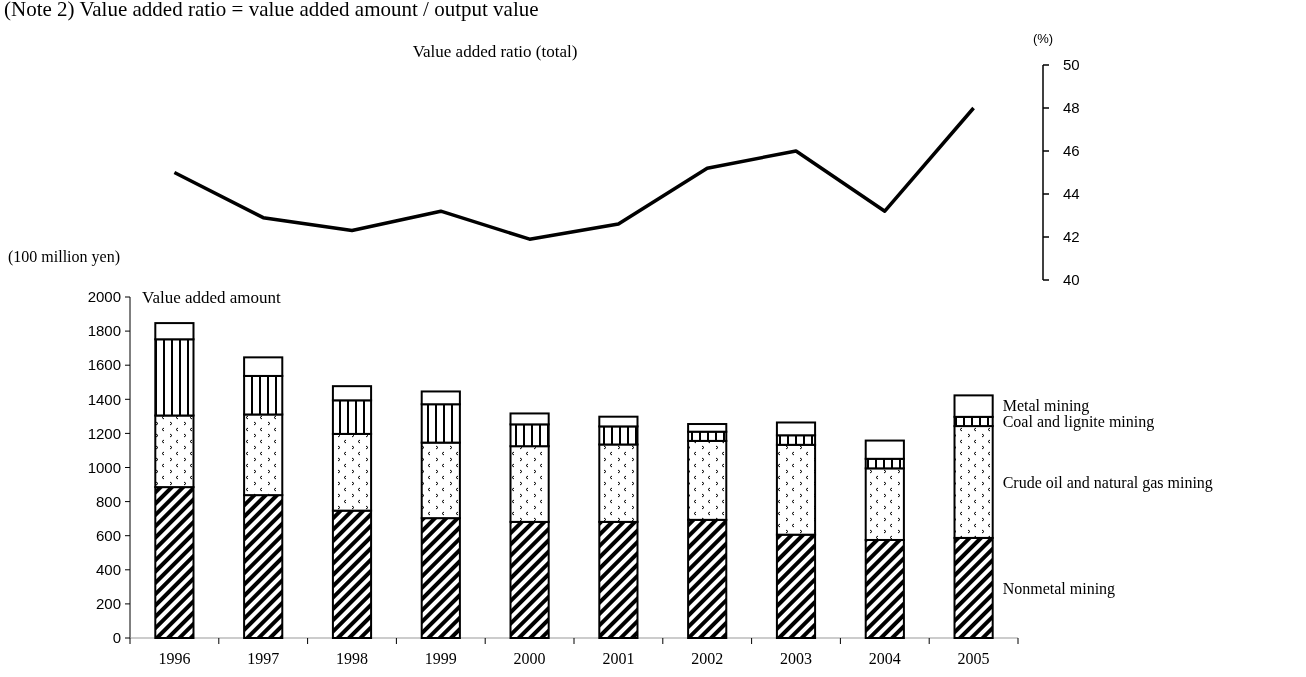 The height and width of the screenshot is (677, 1306). What do you see at coordinates (884, 658) in the screenshot?
I see `x-tick-label: 2004` at bounding box center [884, 658].